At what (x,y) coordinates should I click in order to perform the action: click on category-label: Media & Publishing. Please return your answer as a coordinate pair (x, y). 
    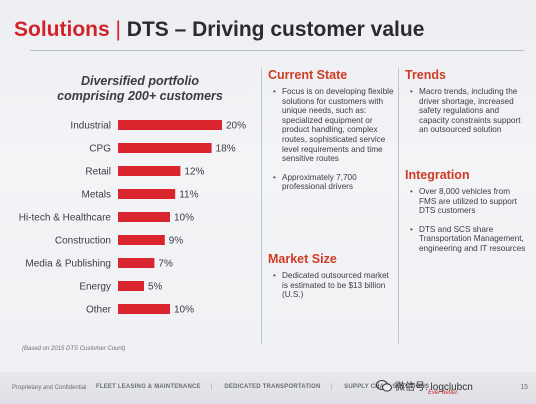
    Looking at the image, I should click on (68, 264).